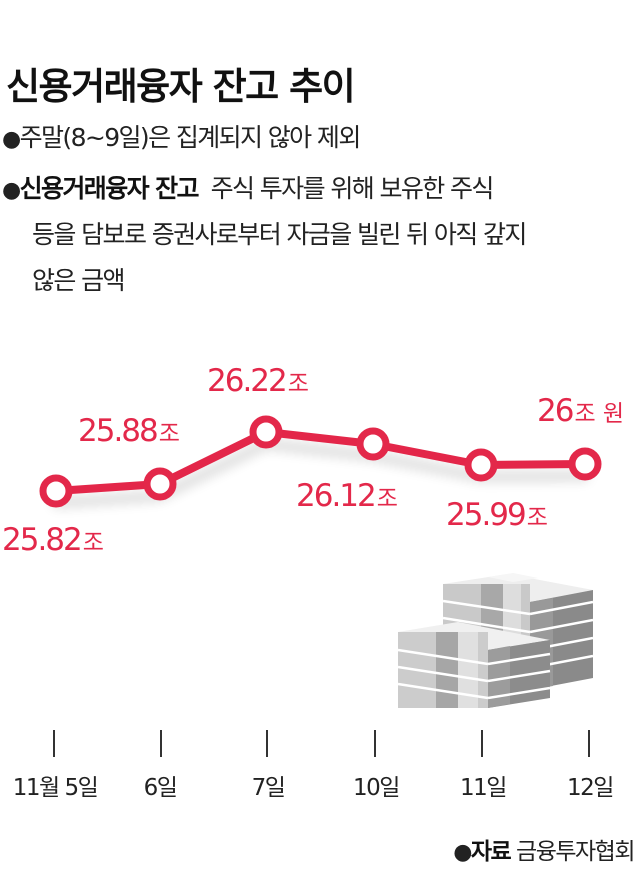 The width and height of the screenshot is (640, 884). I want to click on definition-text-line2: 등을 담보로 증권사로부터 자금을 빌린 뒤 아직 갚지, so click(279, 234).